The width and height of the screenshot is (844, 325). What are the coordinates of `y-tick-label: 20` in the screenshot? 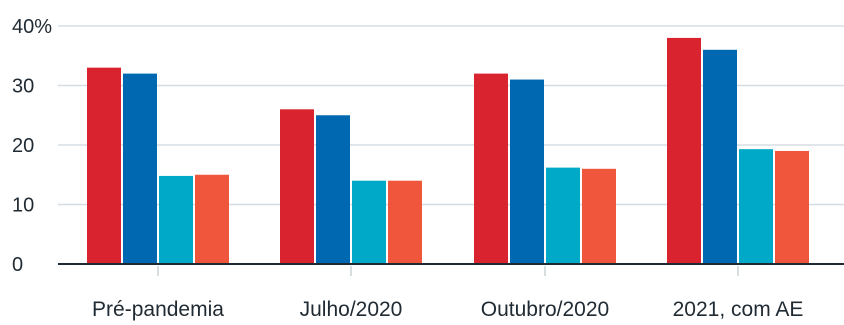 It's located at (23, 146).